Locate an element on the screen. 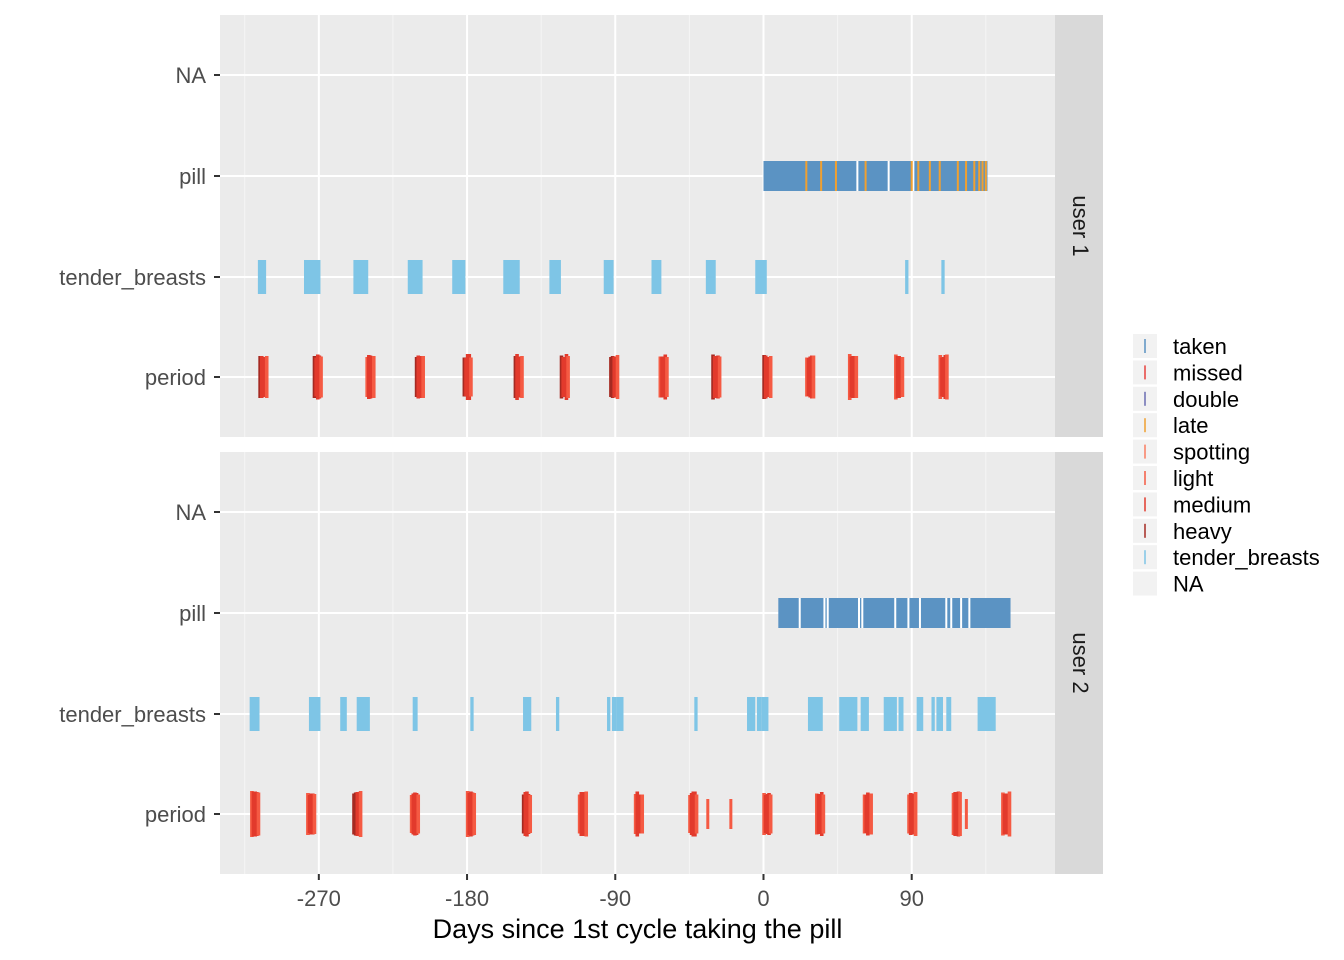  y-tick-label: pill is located at coordinates (192, 613).